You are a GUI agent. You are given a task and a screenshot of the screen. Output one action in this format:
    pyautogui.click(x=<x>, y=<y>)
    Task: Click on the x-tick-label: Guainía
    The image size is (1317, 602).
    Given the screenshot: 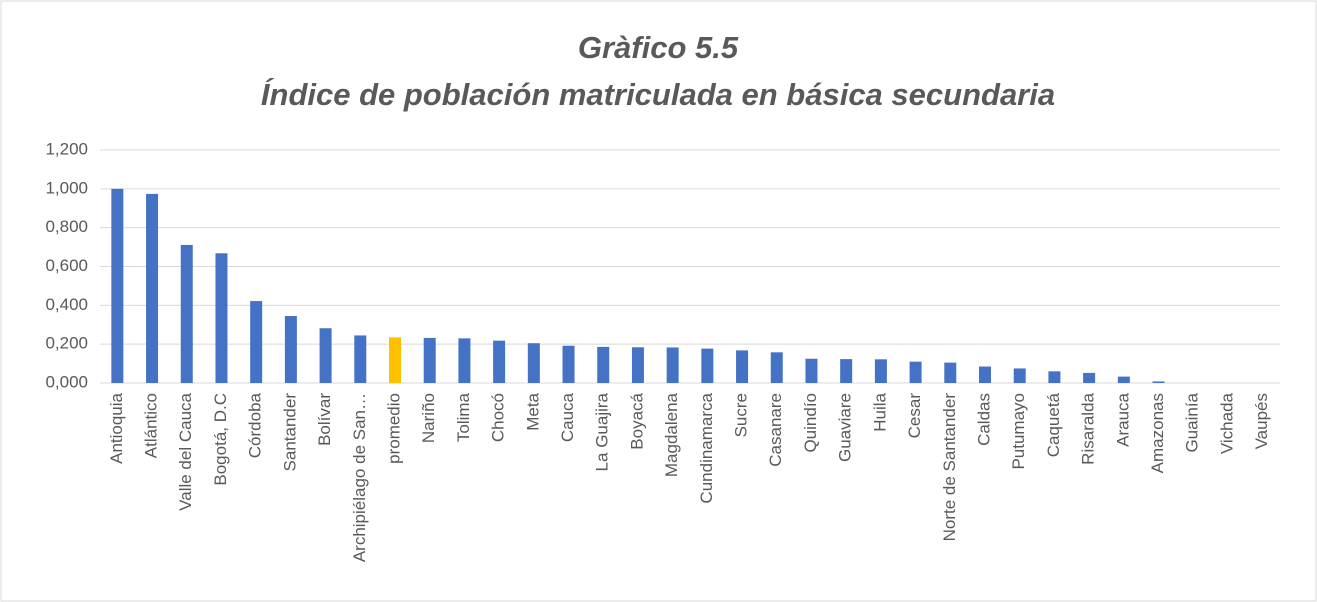 What is the action you would take?
    pyautogui.click(x=1192, y=422)
    